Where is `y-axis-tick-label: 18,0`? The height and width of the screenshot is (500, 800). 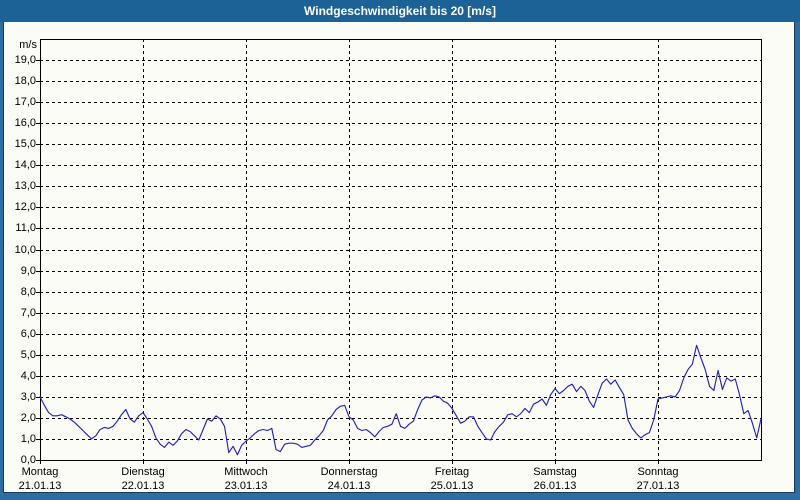 y-axis-tick-label: 18,0 is located at coordinates (25, 81).